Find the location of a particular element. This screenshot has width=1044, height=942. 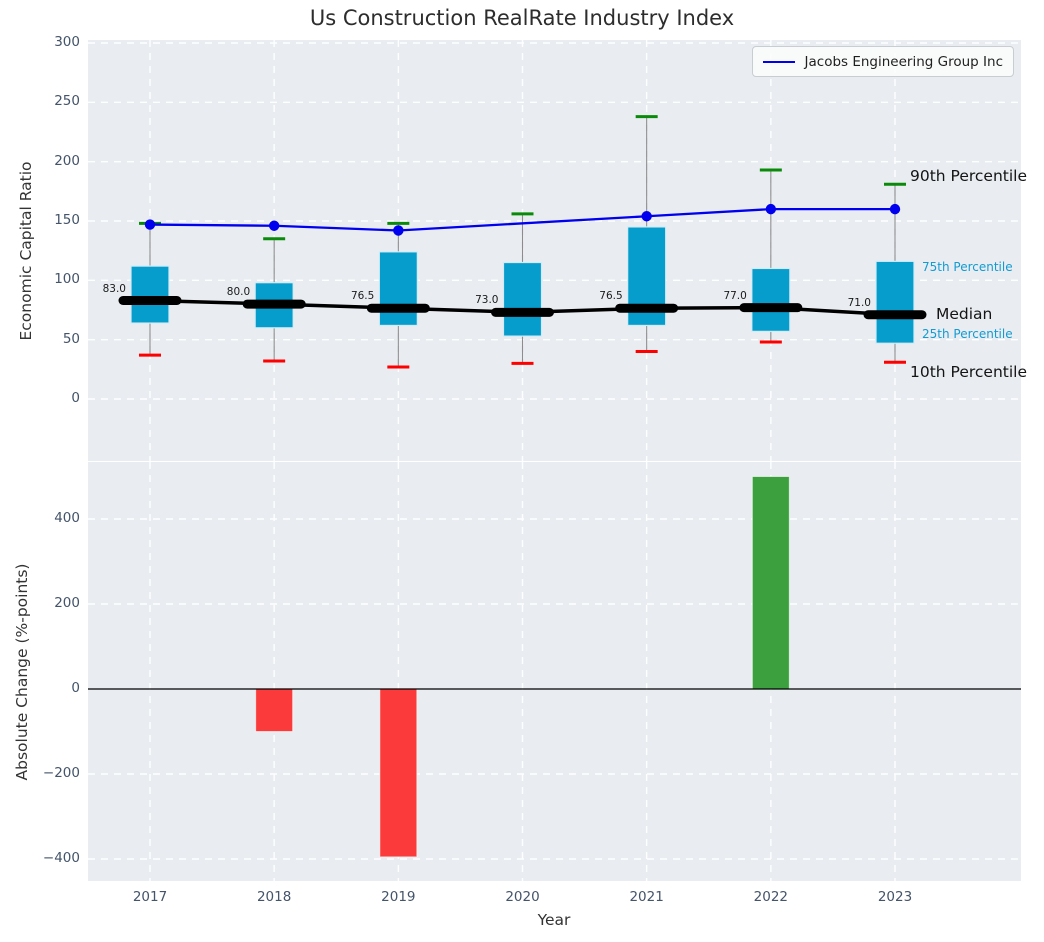

median-value-label-2023: 71.0 is located at coordinates (859, 302).